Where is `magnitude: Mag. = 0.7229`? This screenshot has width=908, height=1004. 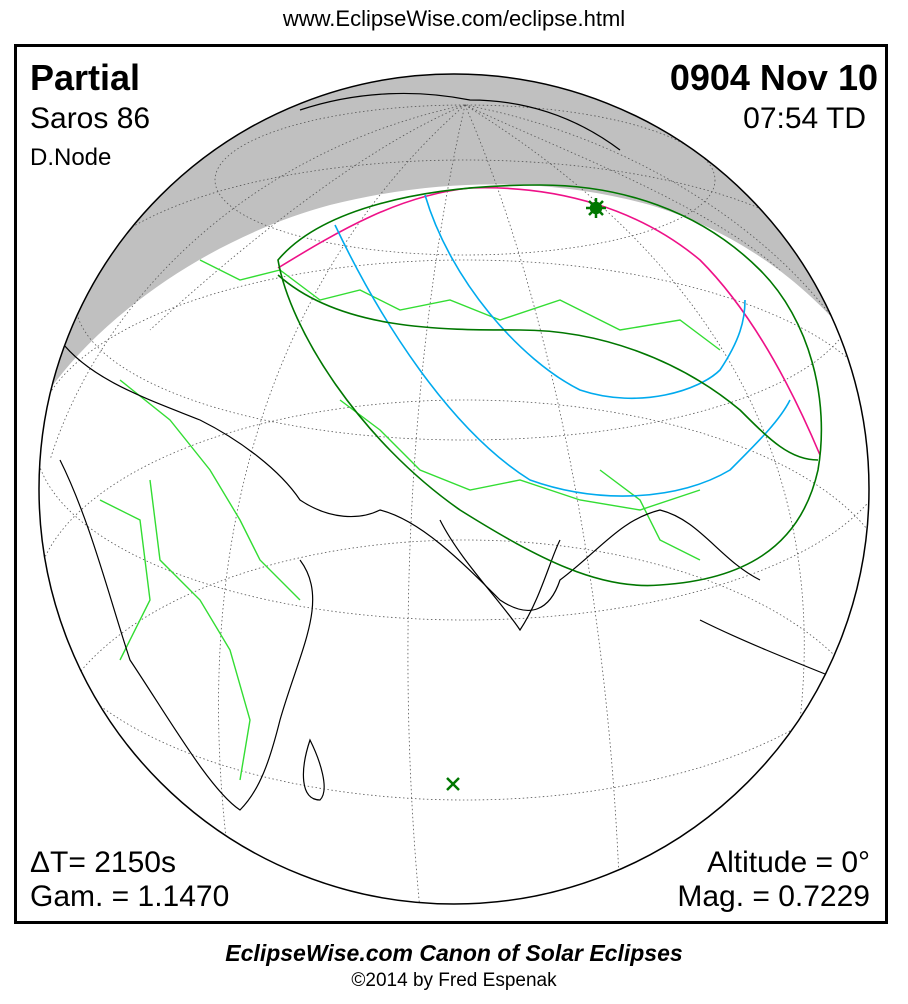
magnitude: Mag. = 0.7229 is located at coordinates (773, 896).